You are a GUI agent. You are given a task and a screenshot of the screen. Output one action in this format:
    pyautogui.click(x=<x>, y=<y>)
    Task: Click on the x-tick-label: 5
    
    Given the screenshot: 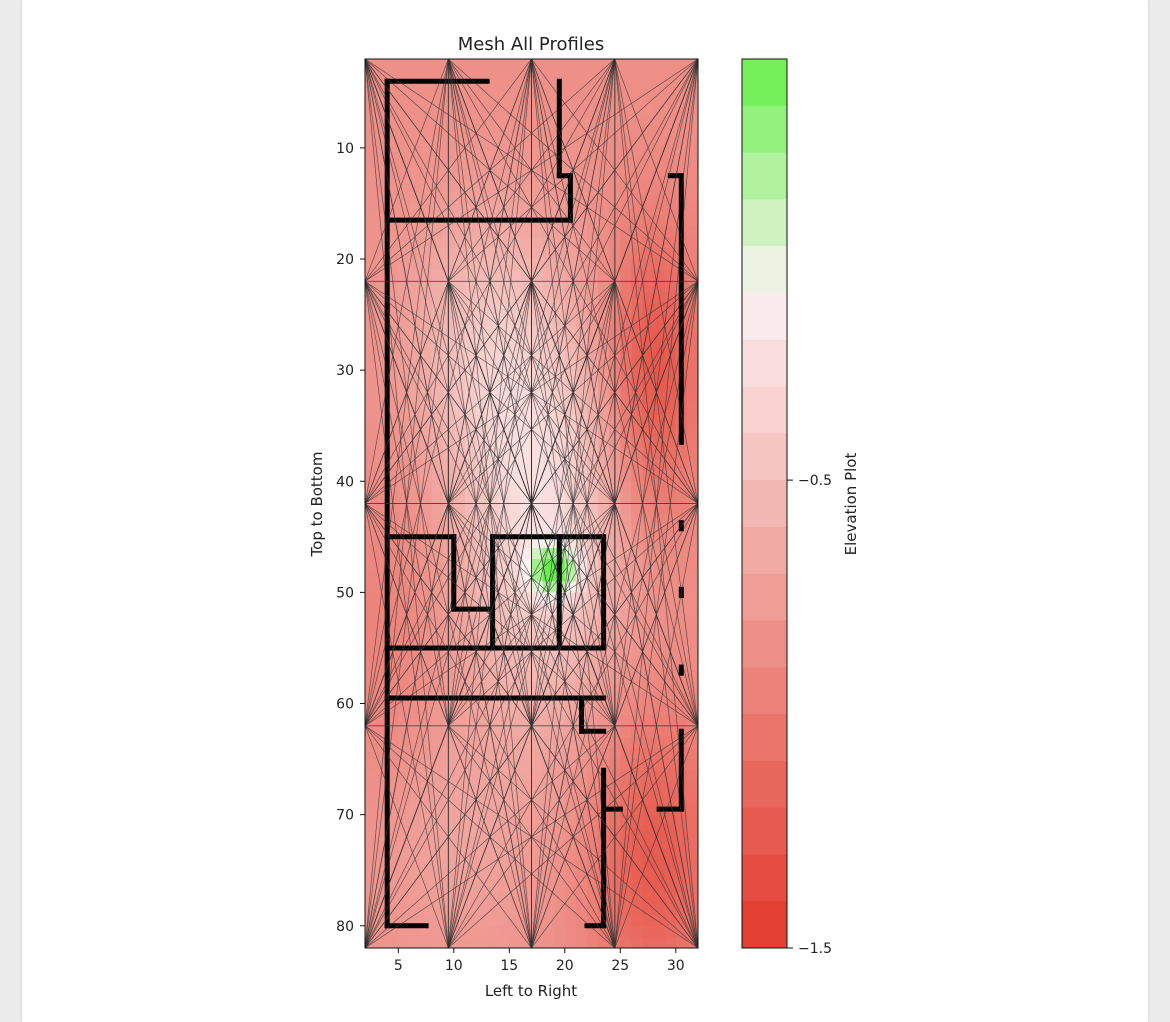 What is the action you would take?
    pyautogui.click(x=398, y=966)
    